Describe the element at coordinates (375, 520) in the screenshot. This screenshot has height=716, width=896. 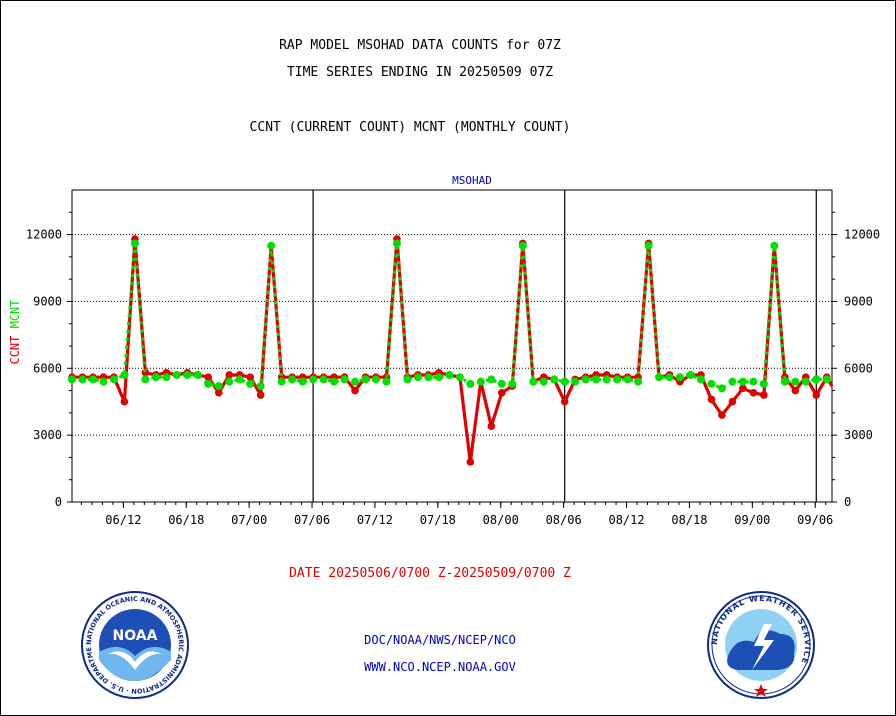
I see `x-tick-label: 07/12` at that location.